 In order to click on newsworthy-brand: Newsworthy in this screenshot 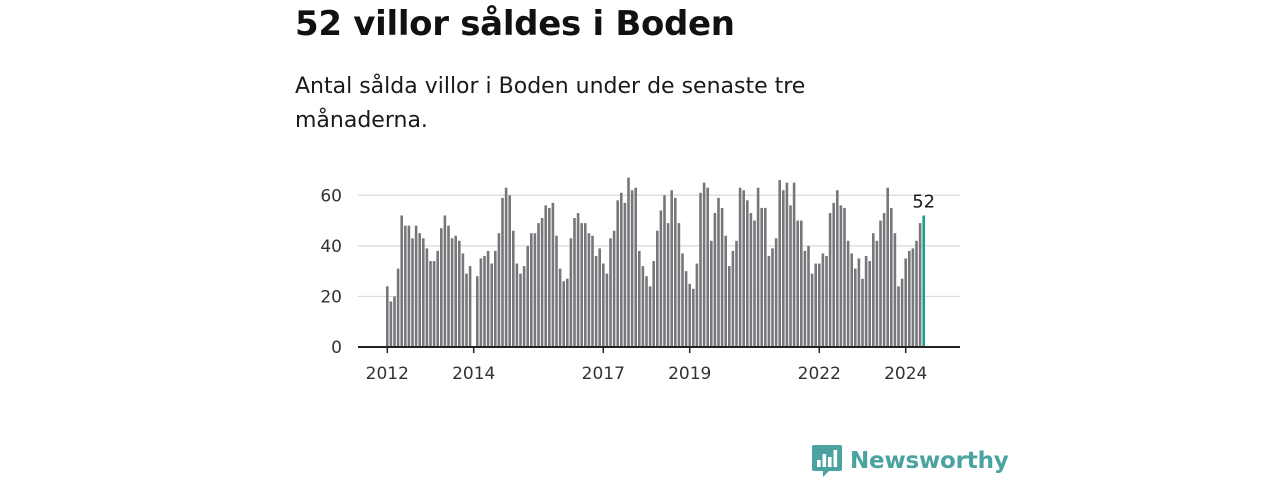, I will do `click(910, 461)`.